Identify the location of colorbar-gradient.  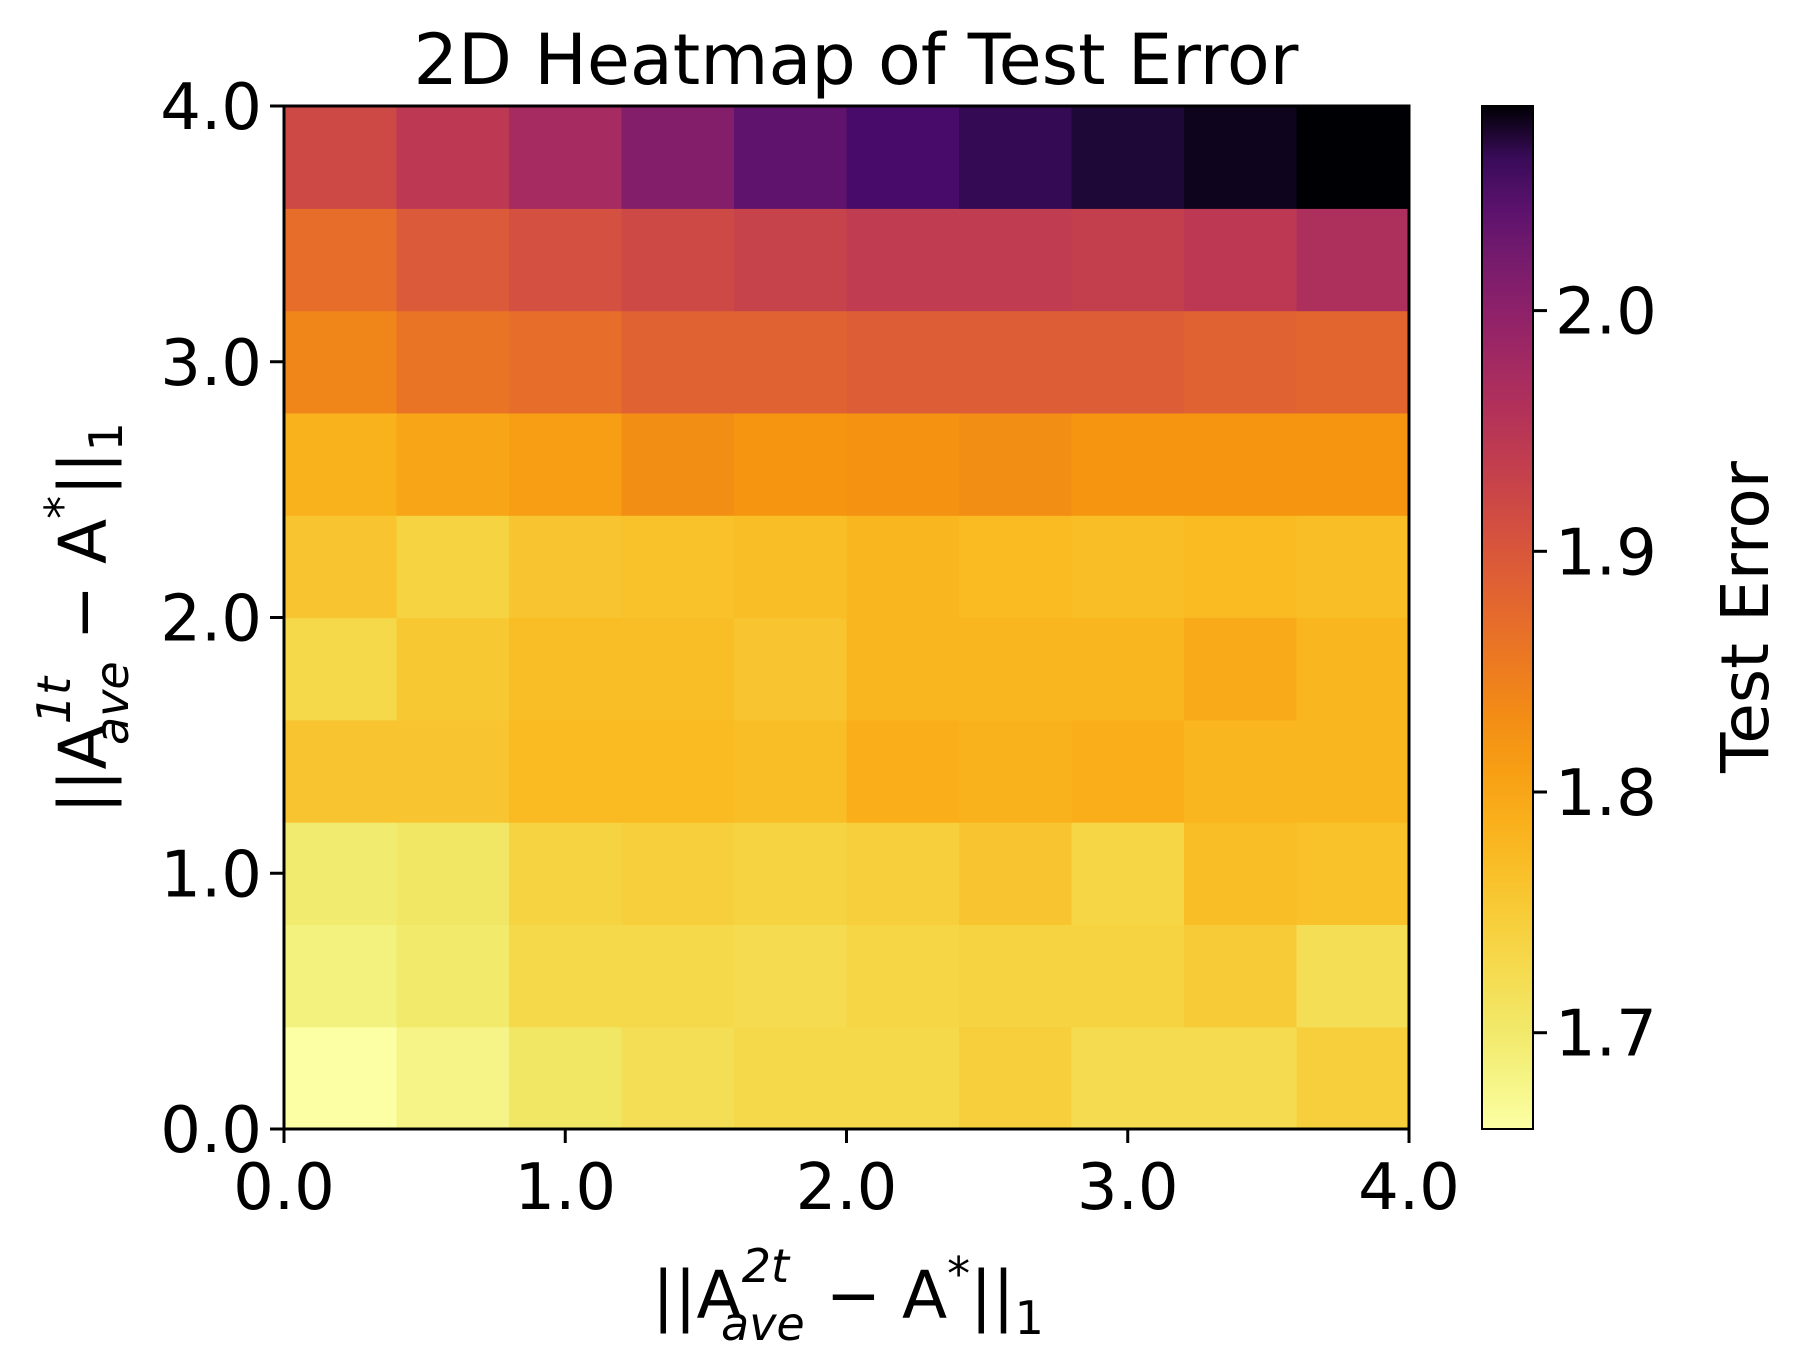
(1507, 617).